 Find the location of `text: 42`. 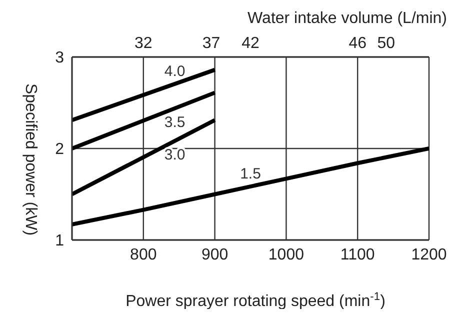

text: 42 is located at coordinates (251, 43).